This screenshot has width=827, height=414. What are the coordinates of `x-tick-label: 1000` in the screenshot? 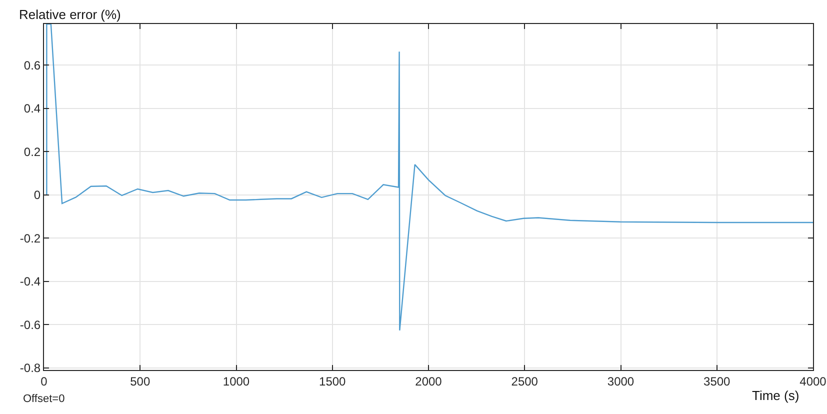 It's located at (236, 381).